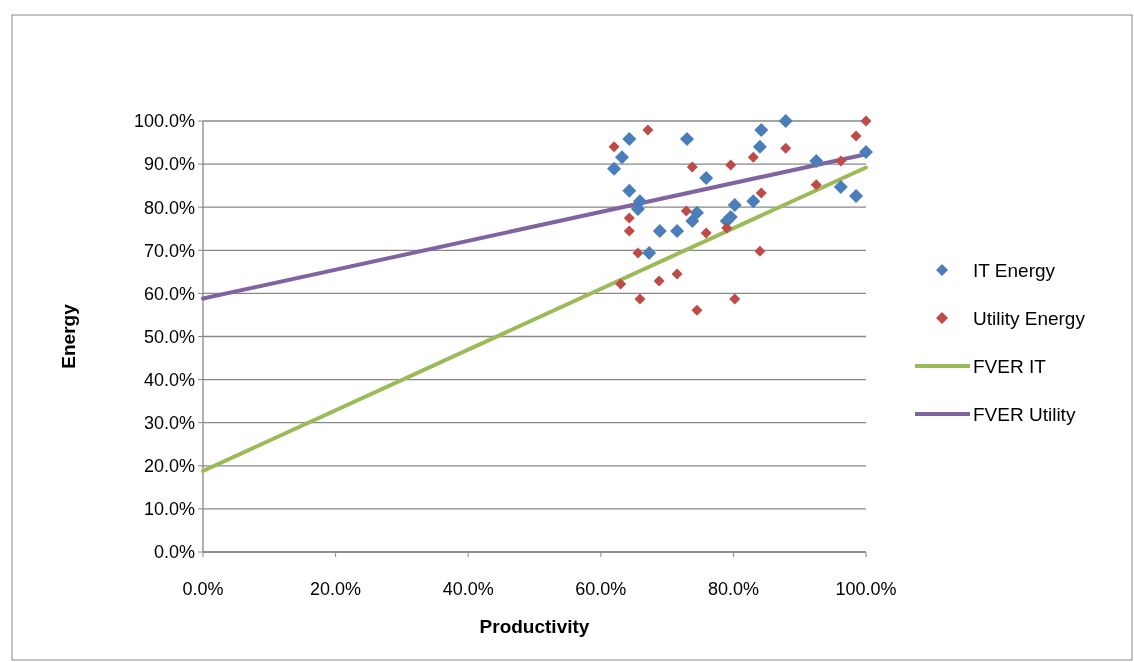 The height and width of the screenshot is (662, 1134). I want to click on y-tick-label: 20.0%, so click(169, 466).